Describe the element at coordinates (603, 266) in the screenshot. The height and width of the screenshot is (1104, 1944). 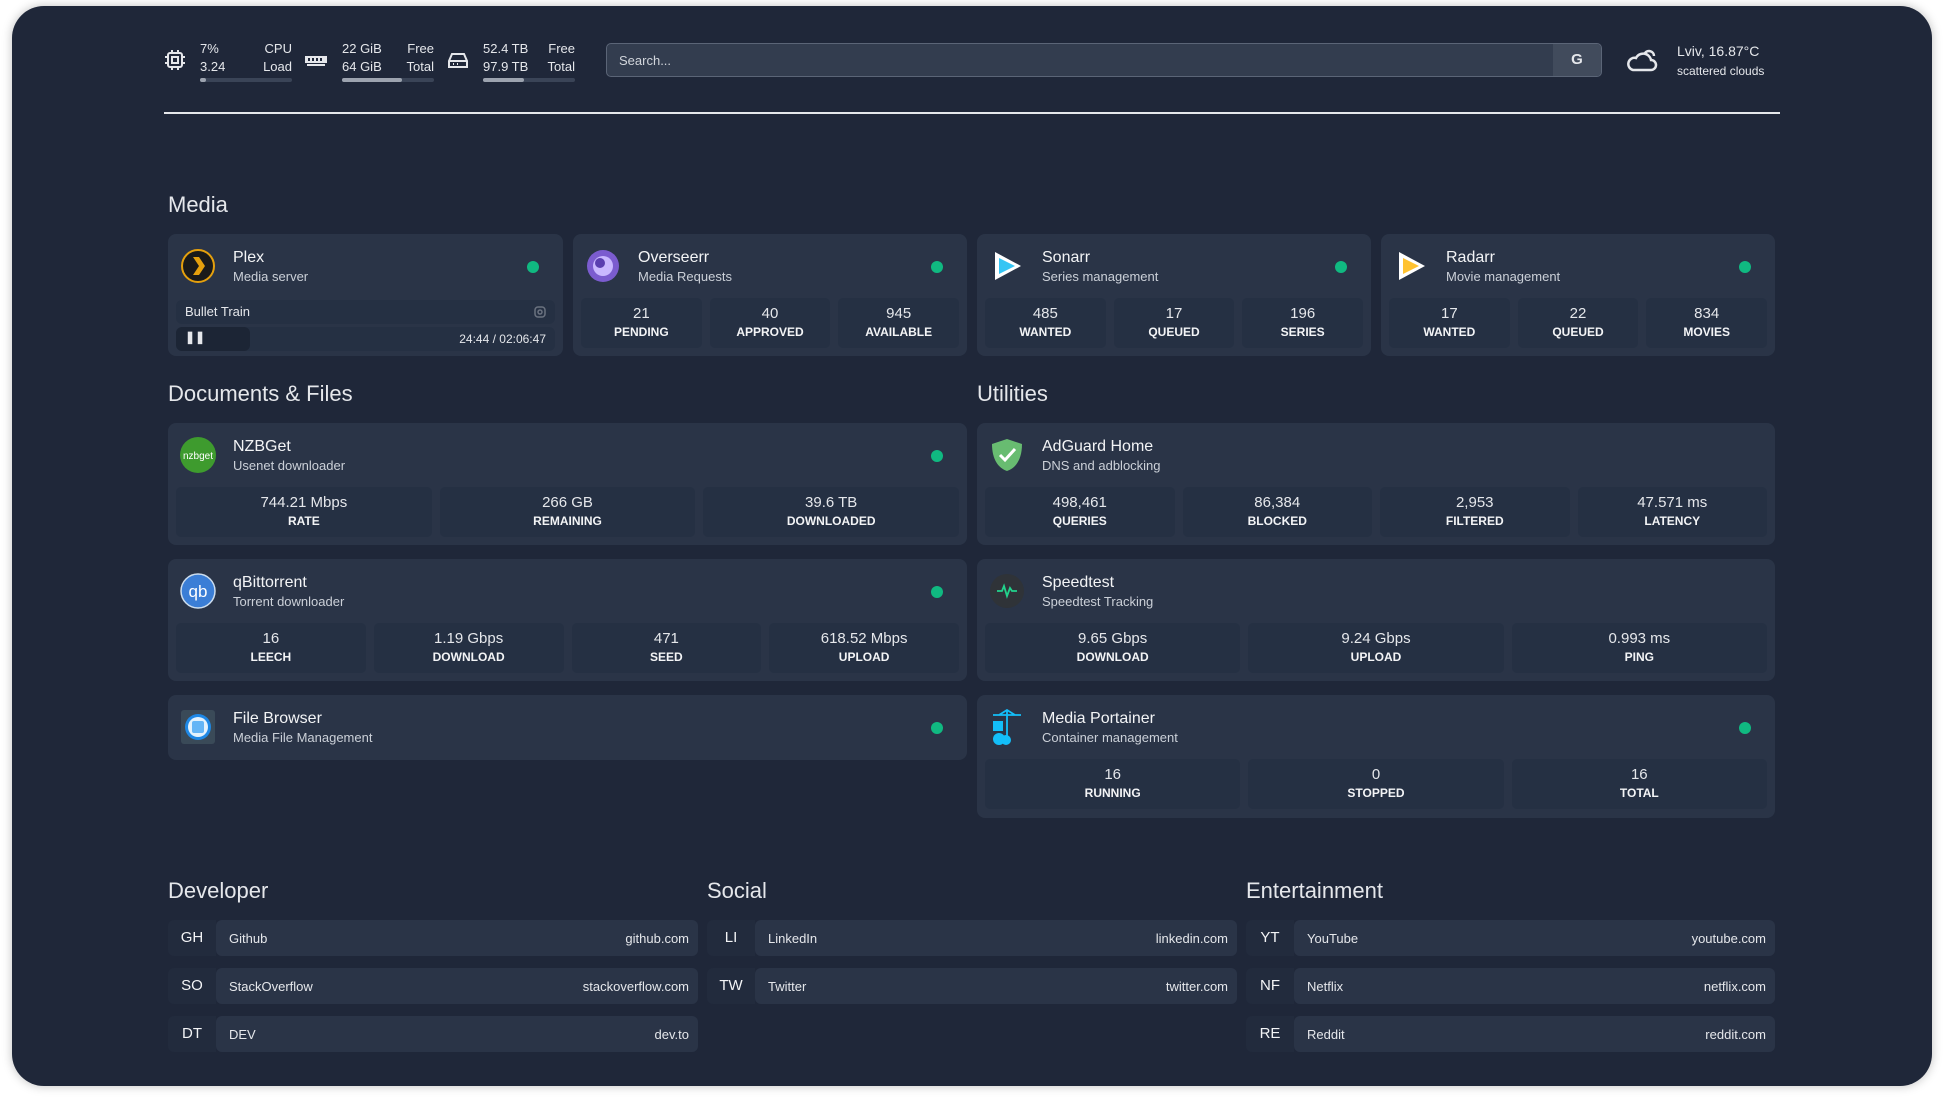
I see `overseerr-icon` at that location.